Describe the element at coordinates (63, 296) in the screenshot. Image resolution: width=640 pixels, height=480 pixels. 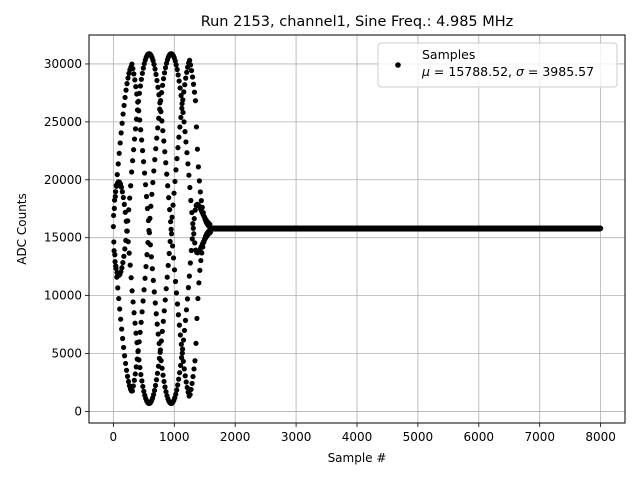
I see `y-tick-label: 10000` at that location.